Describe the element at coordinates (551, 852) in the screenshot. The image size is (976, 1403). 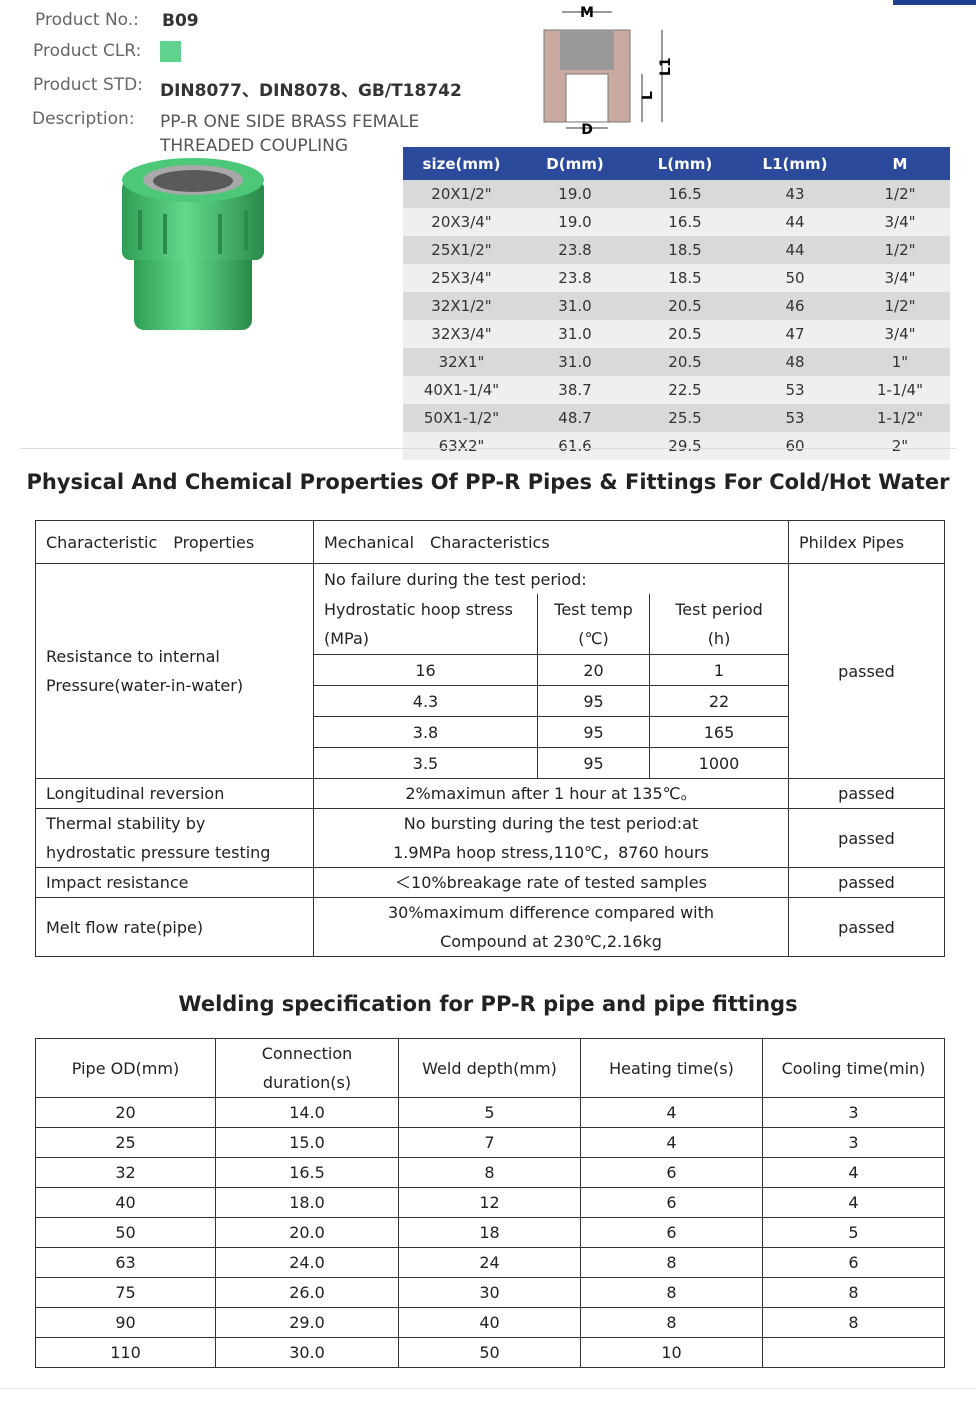
I see `cell-line: 1.9MPa hoop stress,110℃，8760 hours` at that location.